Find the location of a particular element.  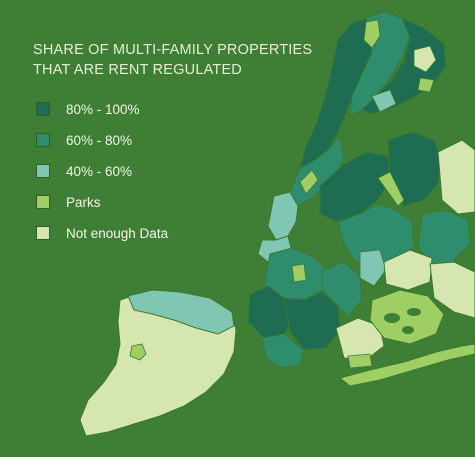

staten-island-north-shore is located at coordinates (181, 312).